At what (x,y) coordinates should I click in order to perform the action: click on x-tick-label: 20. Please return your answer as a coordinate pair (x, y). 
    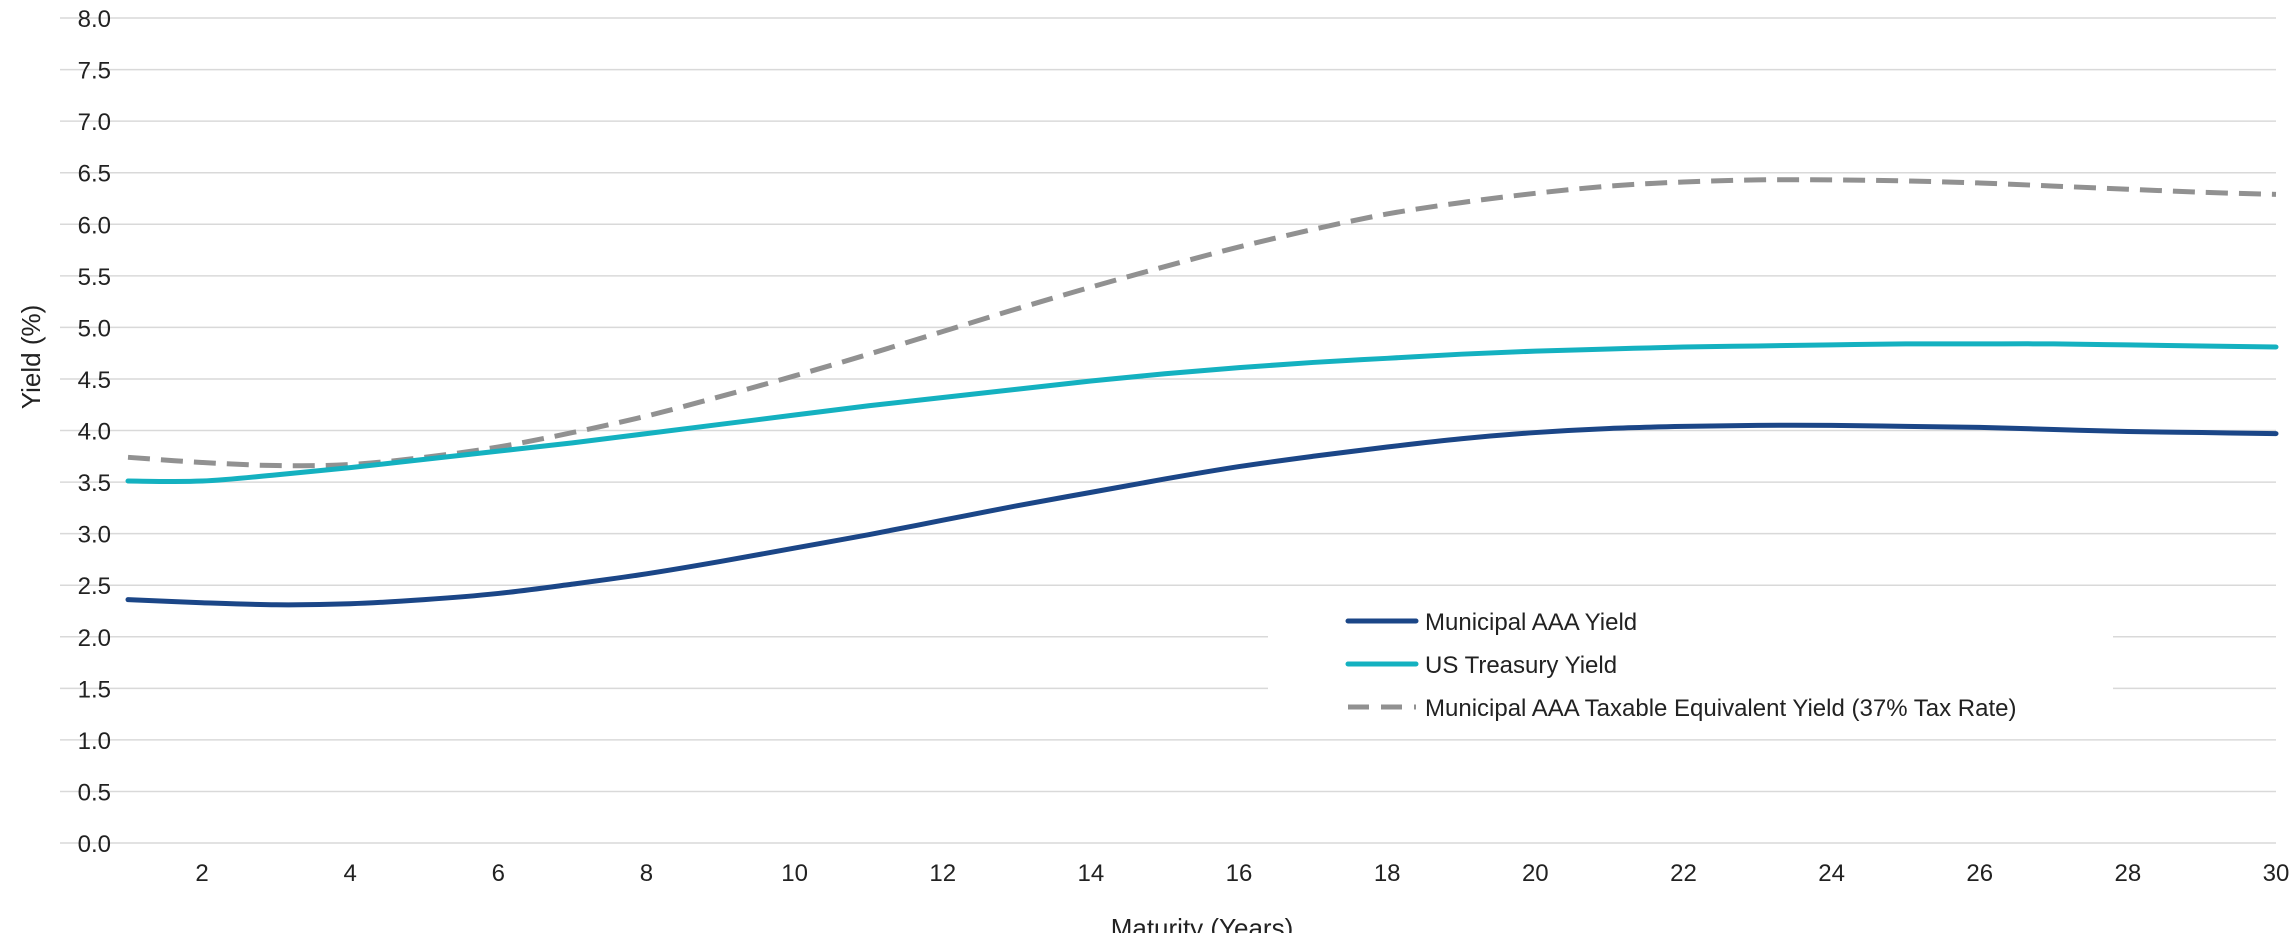
    Looking at the image, I should click on (1535, 873).